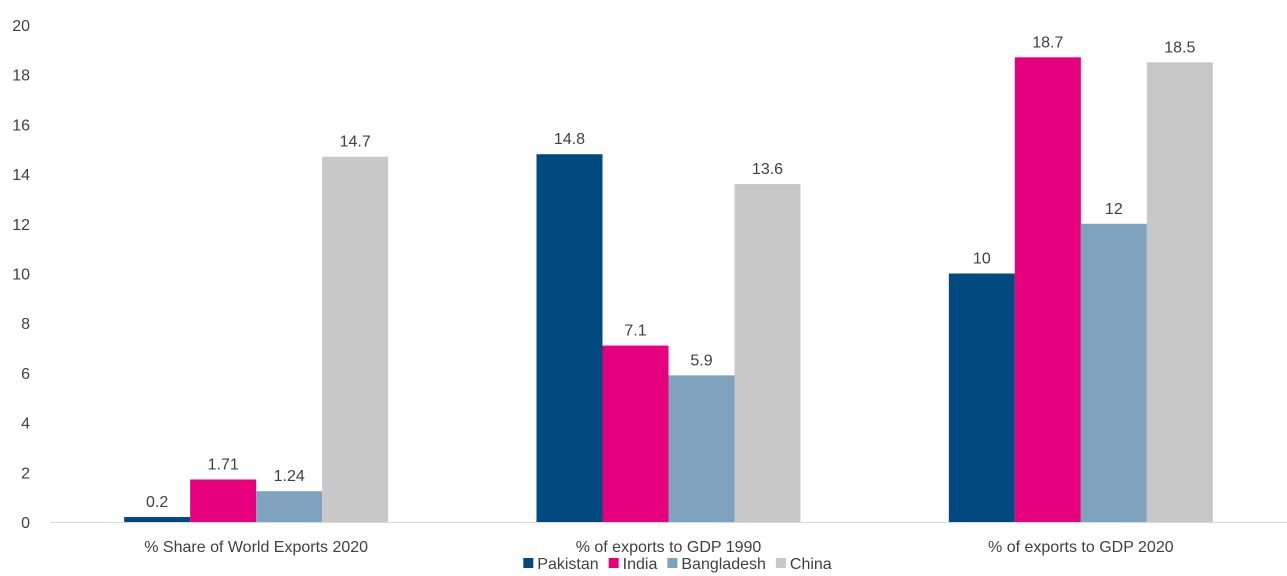  Describe the element at coordinates (1047, 42) in the screenshot. I see `data-label: 18.7` at that location.